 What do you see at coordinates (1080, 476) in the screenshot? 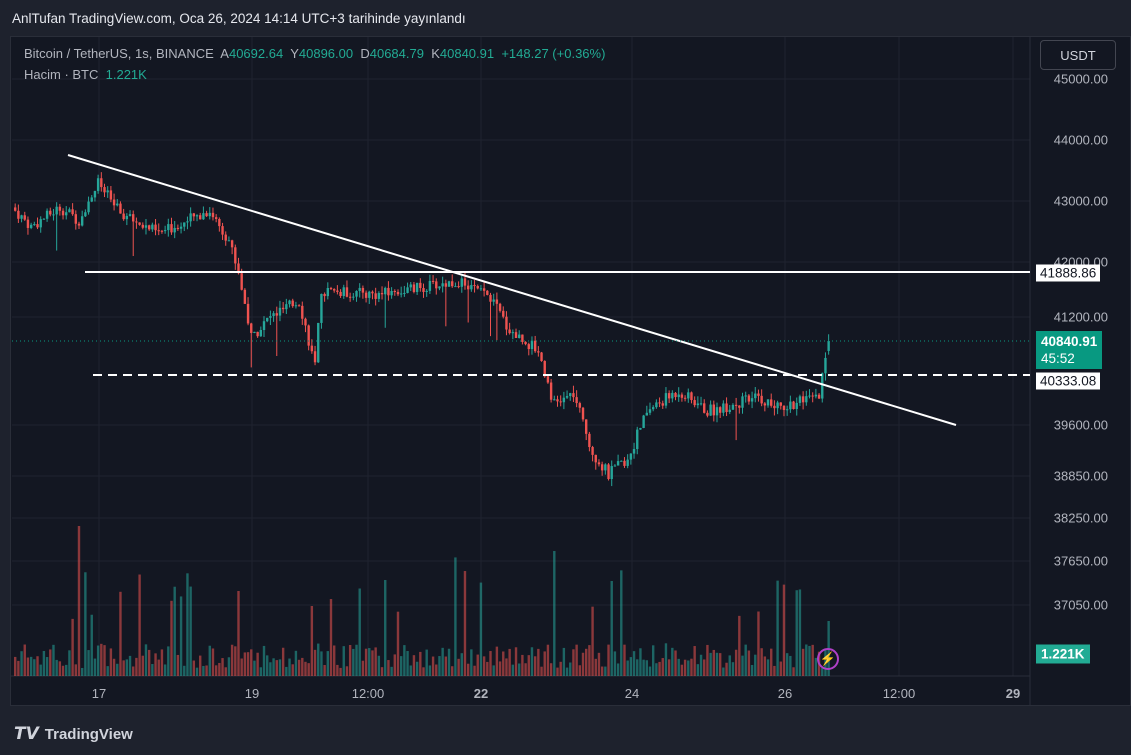
I see `price-tick: 38850.00` at bounding box center [1080, 476].